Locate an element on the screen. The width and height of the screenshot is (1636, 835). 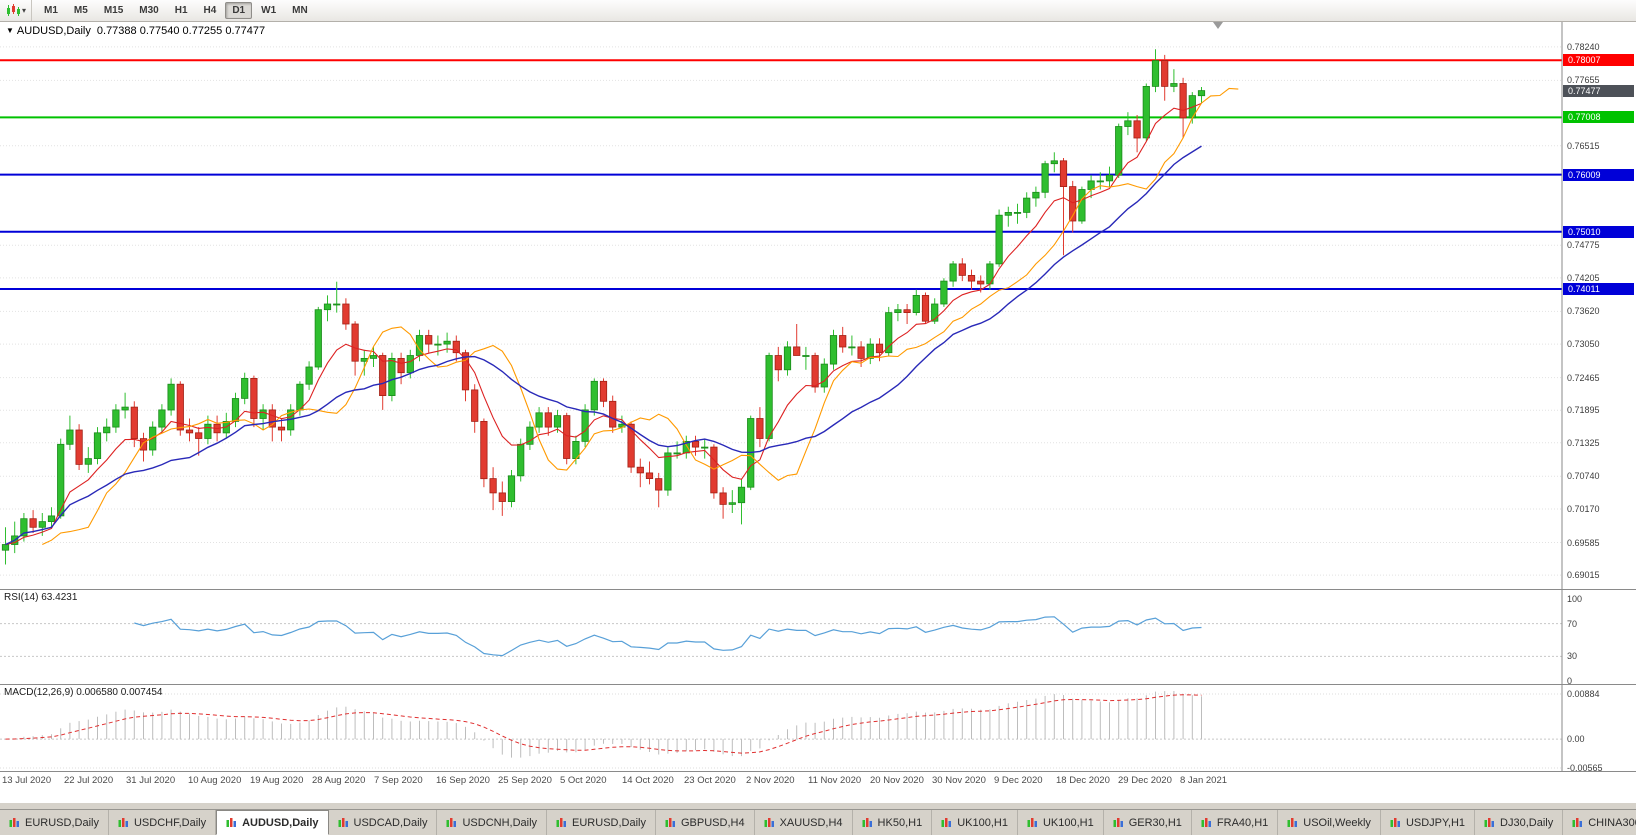
chevron-down-icon: ▾ is located at coordinates (24, 10).